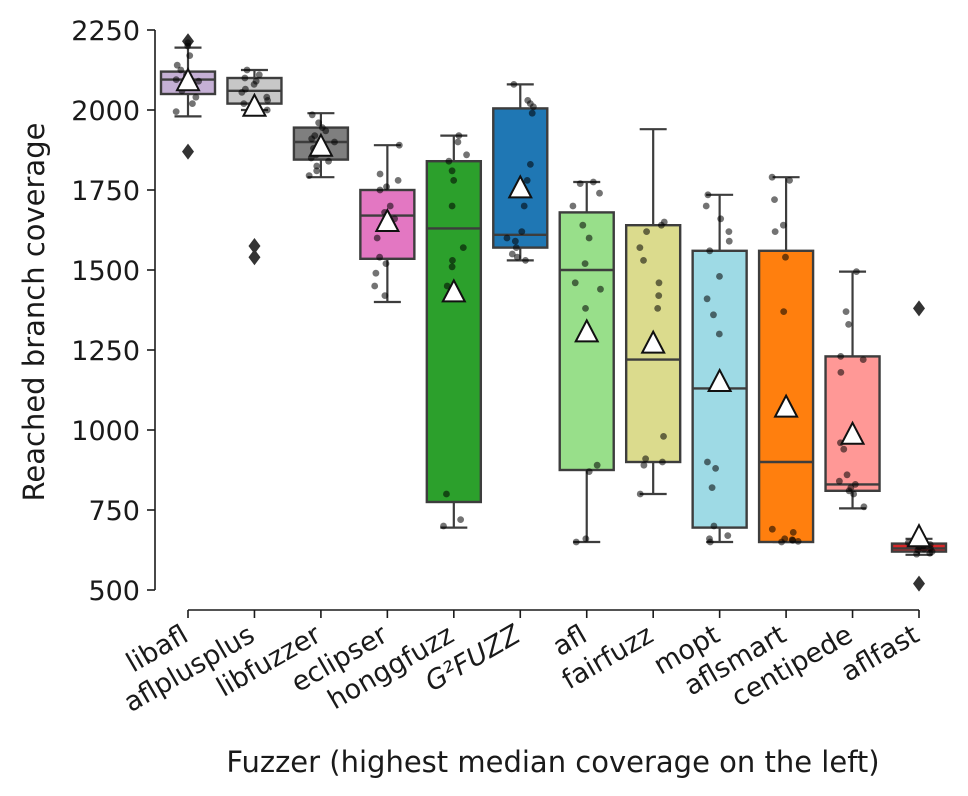 Image resolution: width=968 pixels, height=796 pixels. I want to click on y-tick-label: 1500, so click(105, 271).